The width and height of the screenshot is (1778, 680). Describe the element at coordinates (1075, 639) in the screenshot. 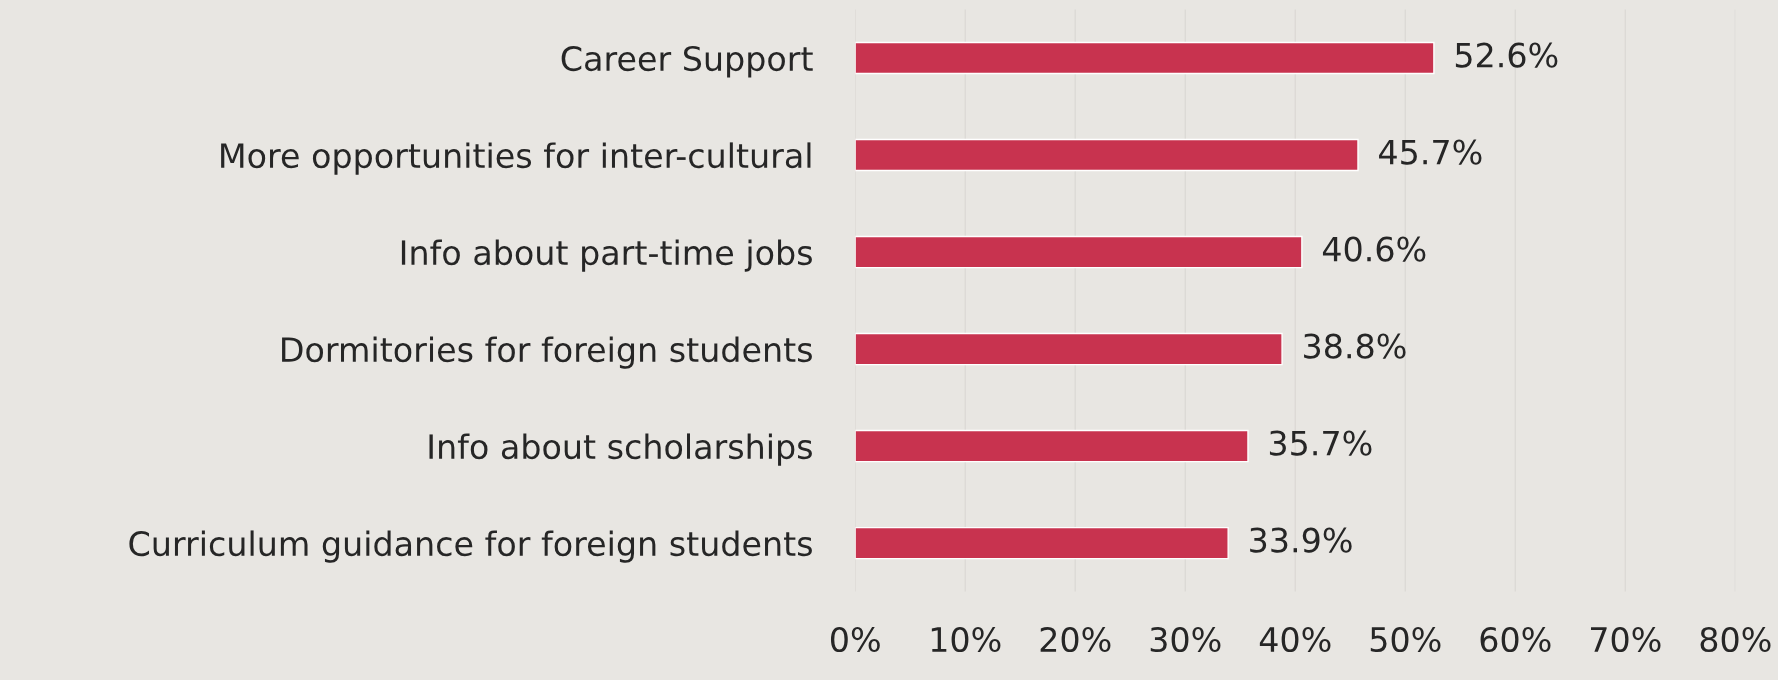

I see `x-tick-label: 20%` at that location.